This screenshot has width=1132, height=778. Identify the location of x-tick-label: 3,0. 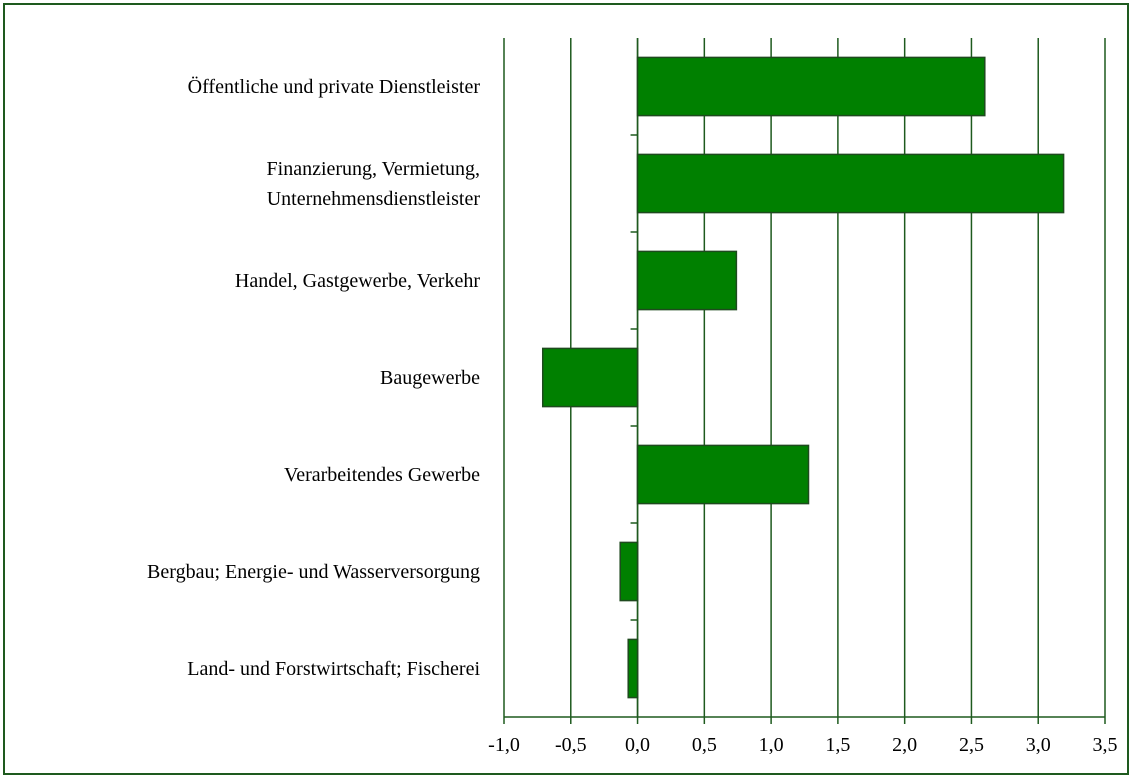
(1038, 745).